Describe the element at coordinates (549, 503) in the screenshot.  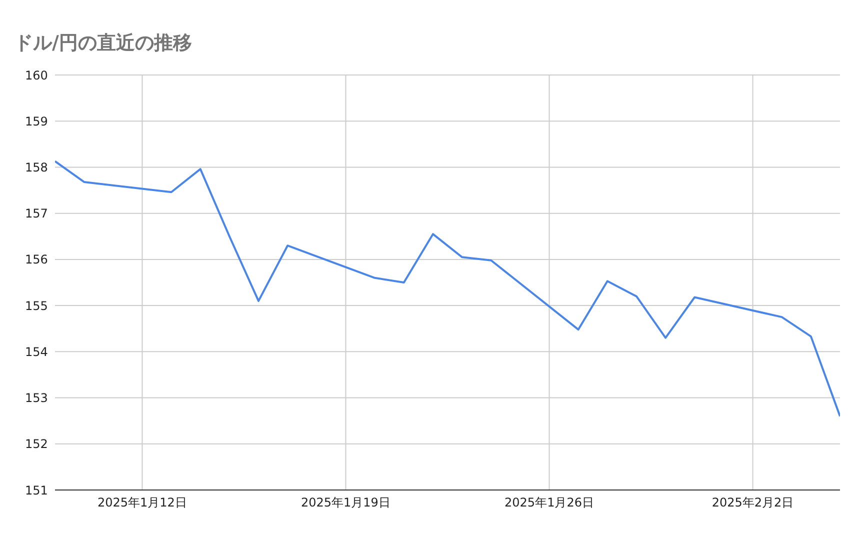
I see `x-tick-label: 2025年1月26日` at that location.